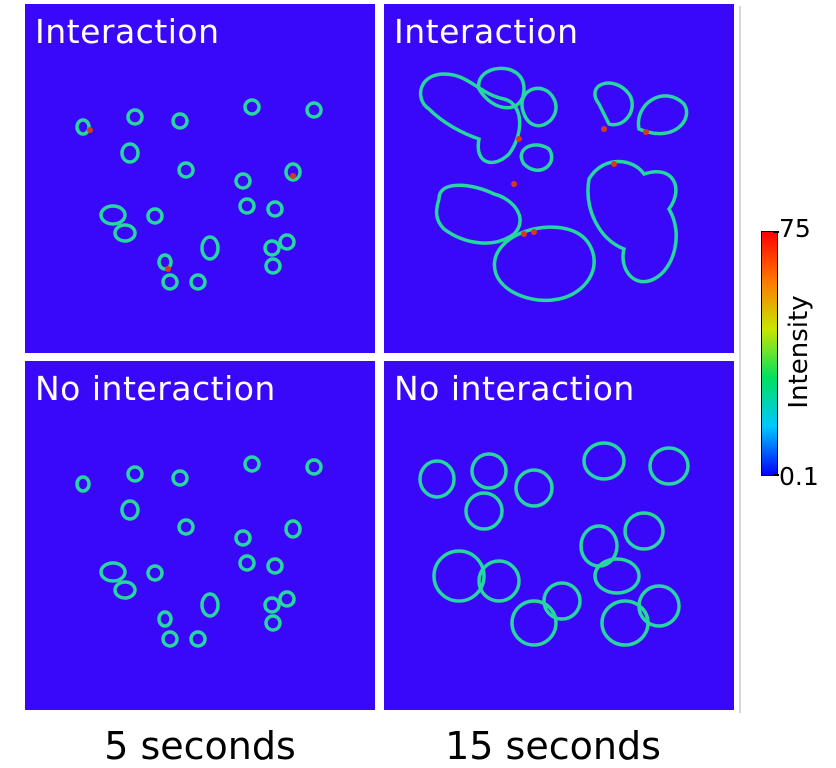 This screenshot has width=836, height=768. What do you see at coordinates (799, 352) in the screenshot?
I see `colorbar-title: Intensity` at bounding box center [799, 352].